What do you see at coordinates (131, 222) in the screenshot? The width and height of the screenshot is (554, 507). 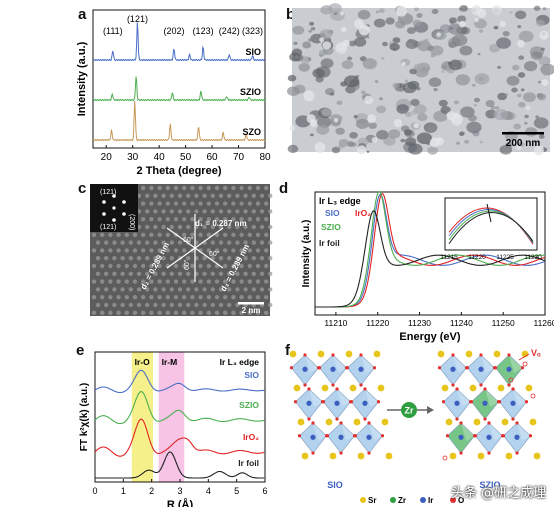 I see `fft-label: (200)` at bounding box center [131, 222].